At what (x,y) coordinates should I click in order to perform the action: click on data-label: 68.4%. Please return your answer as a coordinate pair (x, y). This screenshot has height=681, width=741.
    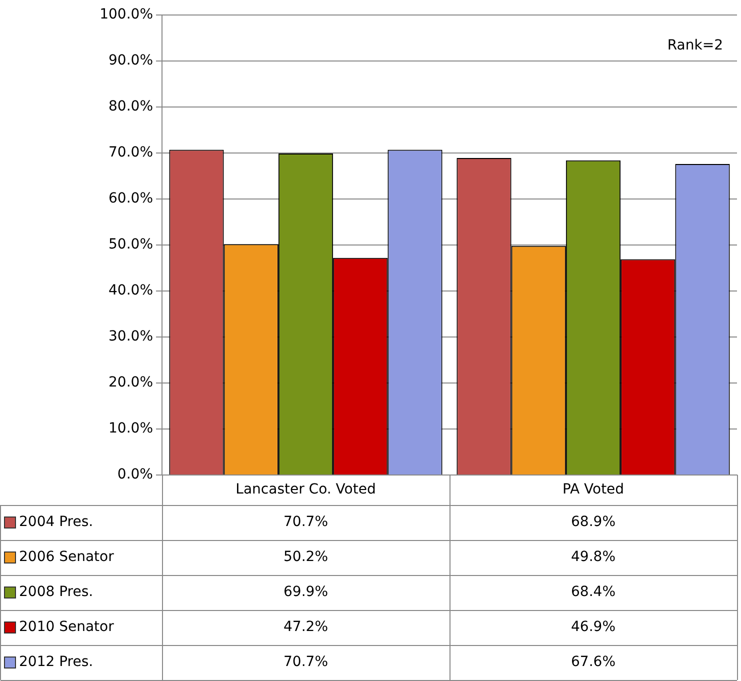
    Looking at the image, I should click on (593, 592).